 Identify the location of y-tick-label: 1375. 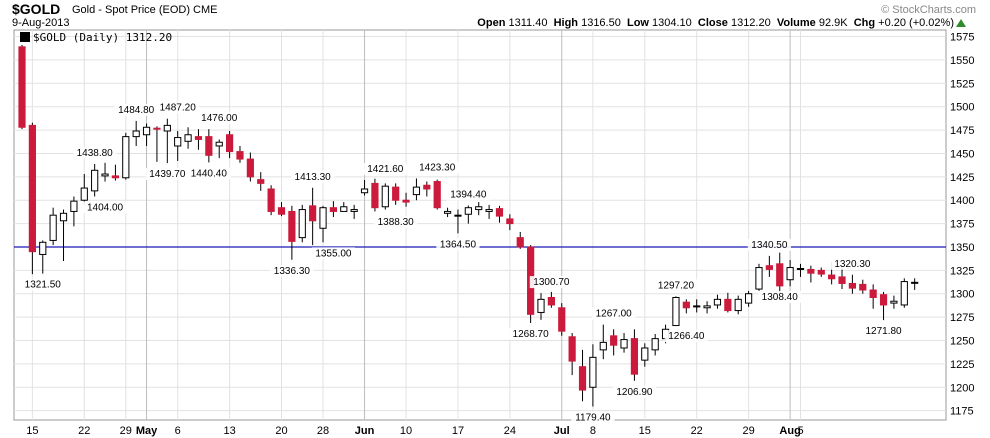
(962, 225).